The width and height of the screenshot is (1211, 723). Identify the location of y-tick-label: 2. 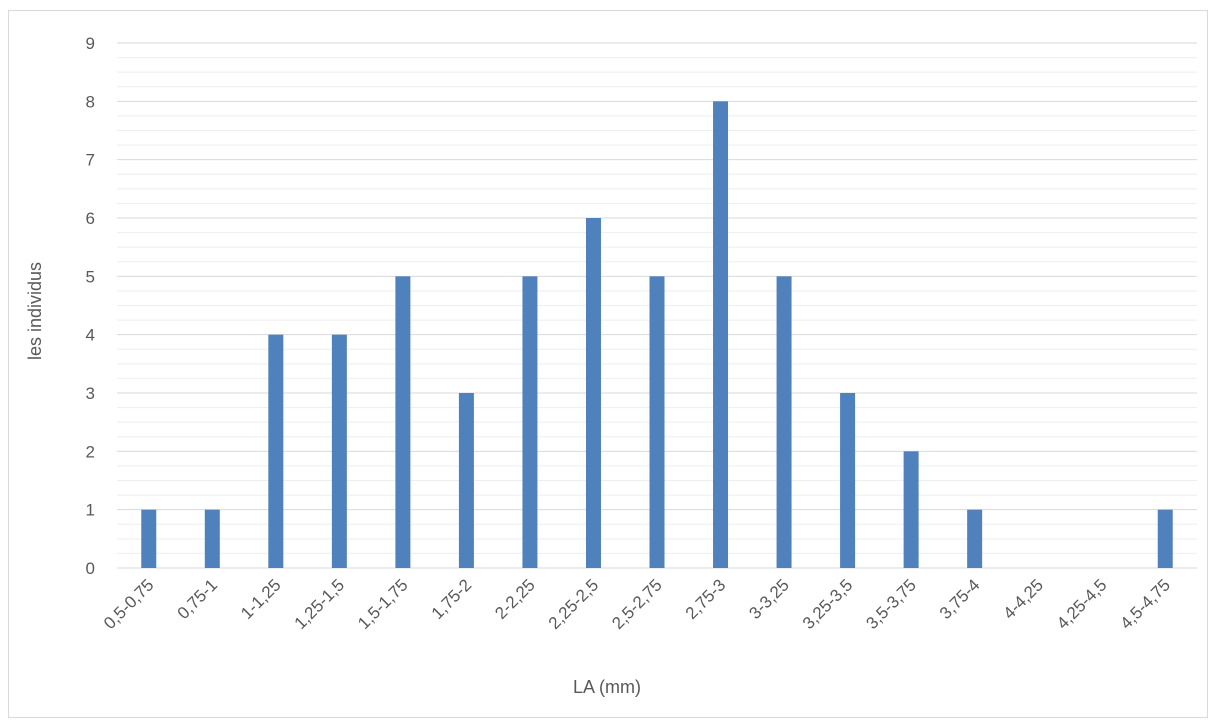
(90, 451).